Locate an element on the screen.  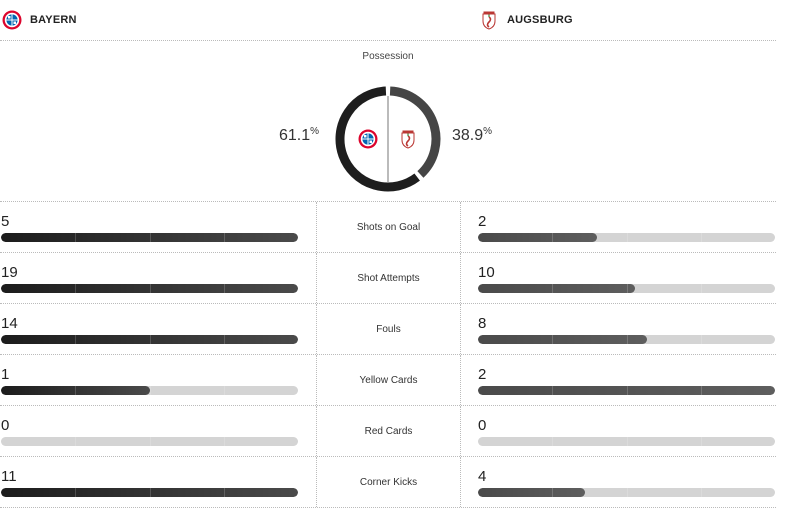
stat-row: 5 Shots on Goal 2 is located at coordinates (388, 226).